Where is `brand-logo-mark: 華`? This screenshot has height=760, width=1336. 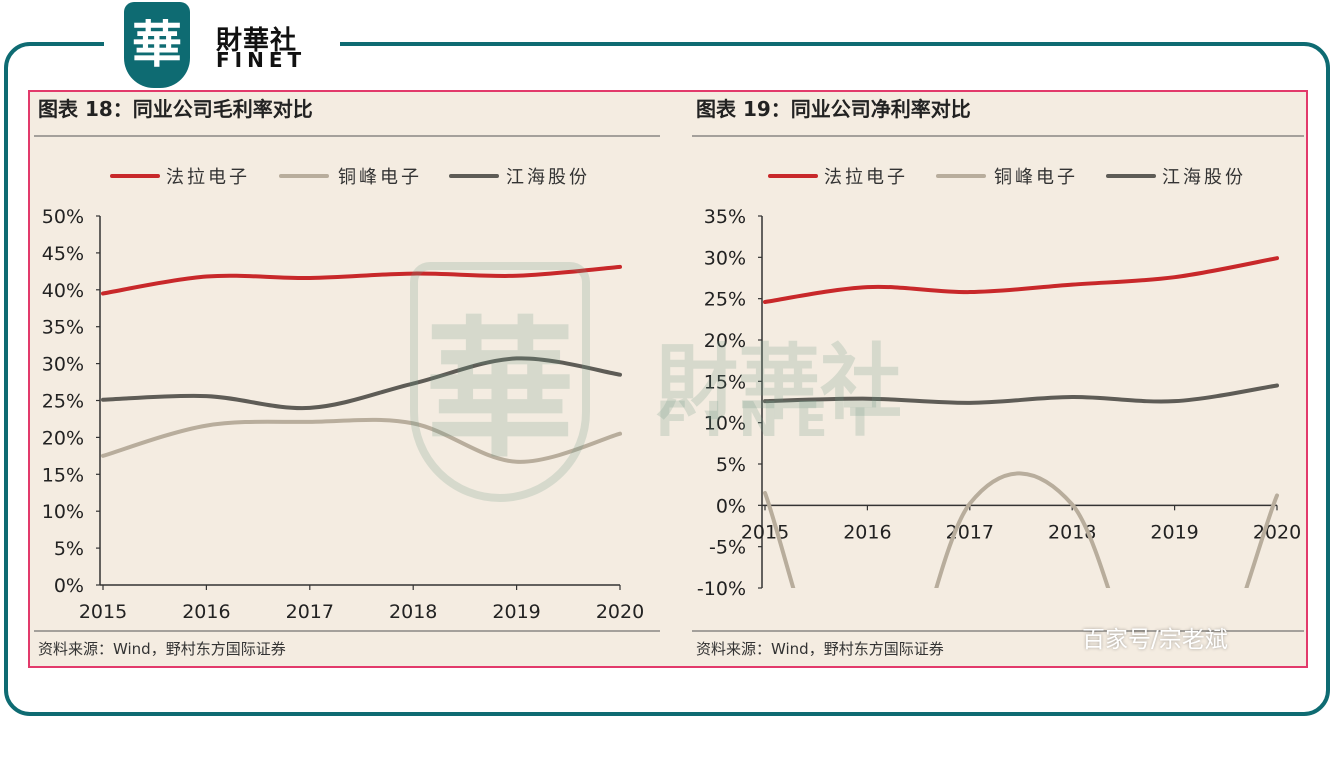
brand-logo-mark: 華 is located at coordinates (157, 45).